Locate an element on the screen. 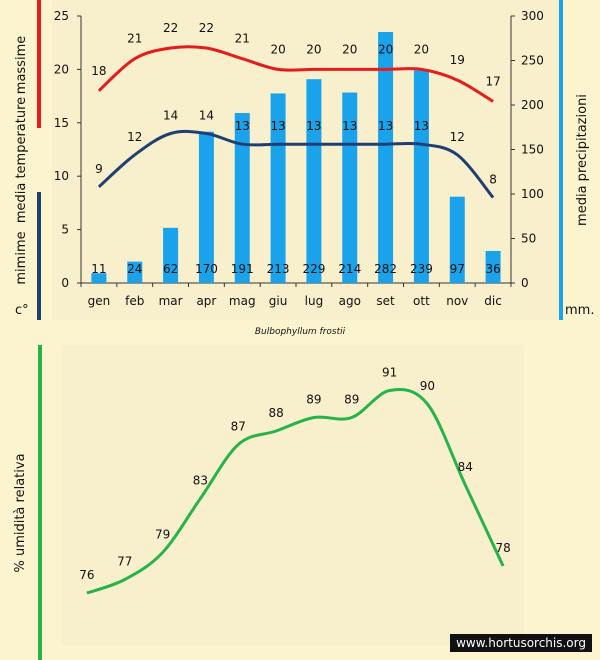  x-tick-label: giu is located at coordinates (278, 301).